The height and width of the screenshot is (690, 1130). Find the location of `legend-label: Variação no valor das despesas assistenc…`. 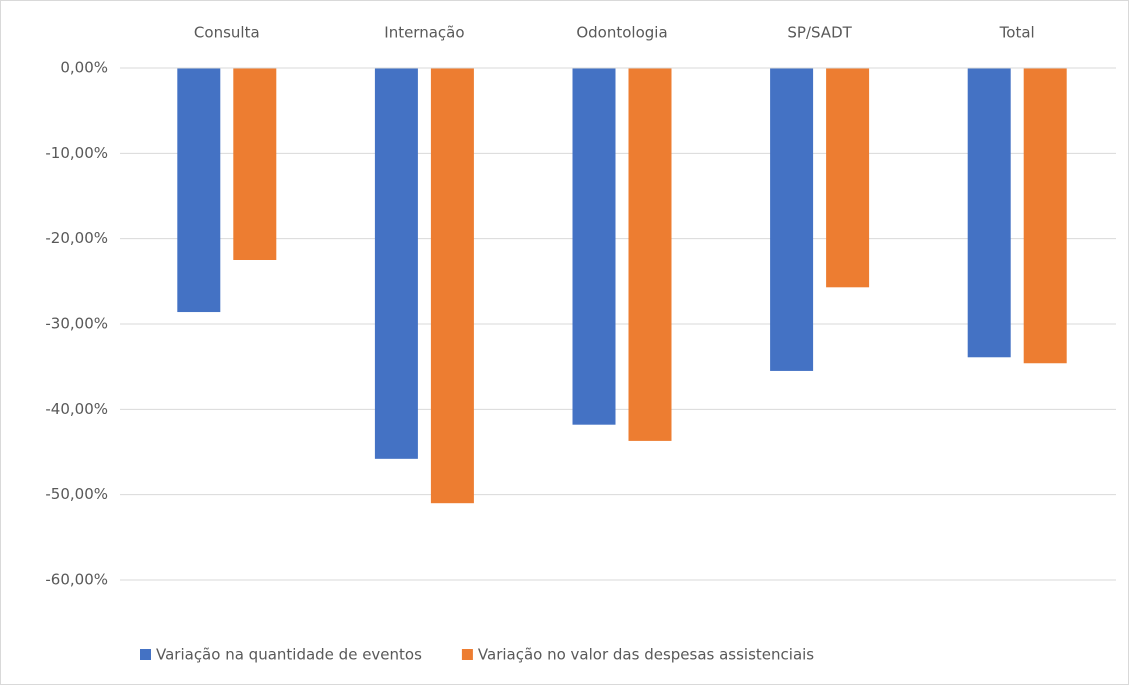

legend-label: Variação no valor das despesas assistenc… is located at coordinates (646, 655).